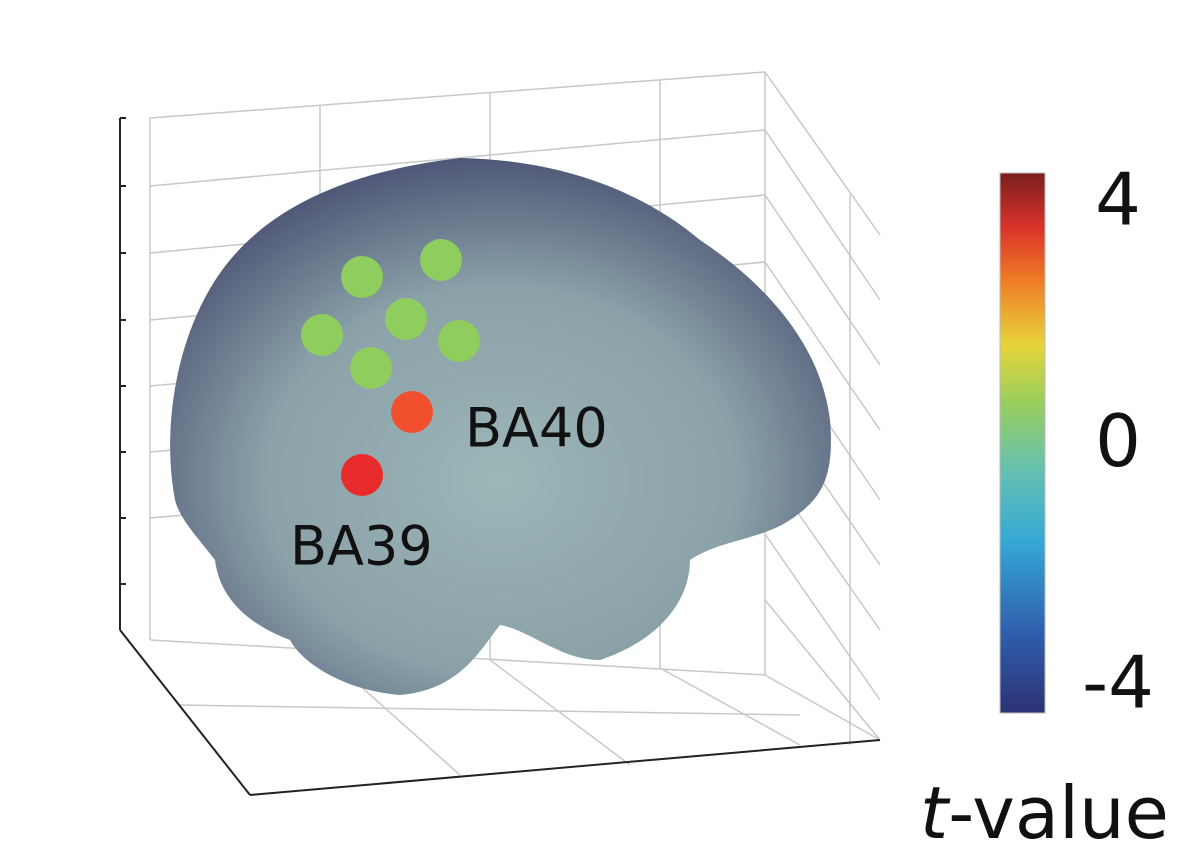 The height and width of the screenshot is (862, 1200). I want to click on colorbar-tick-label: 0, so click(1118, 441).